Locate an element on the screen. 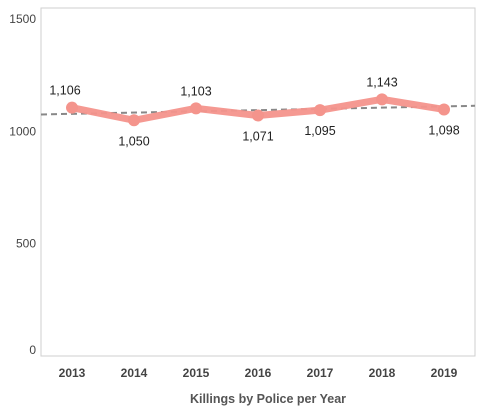 The width and height of the screenshot is (490, 411). data-label: 1,143 is located at coordinates (381, 82).